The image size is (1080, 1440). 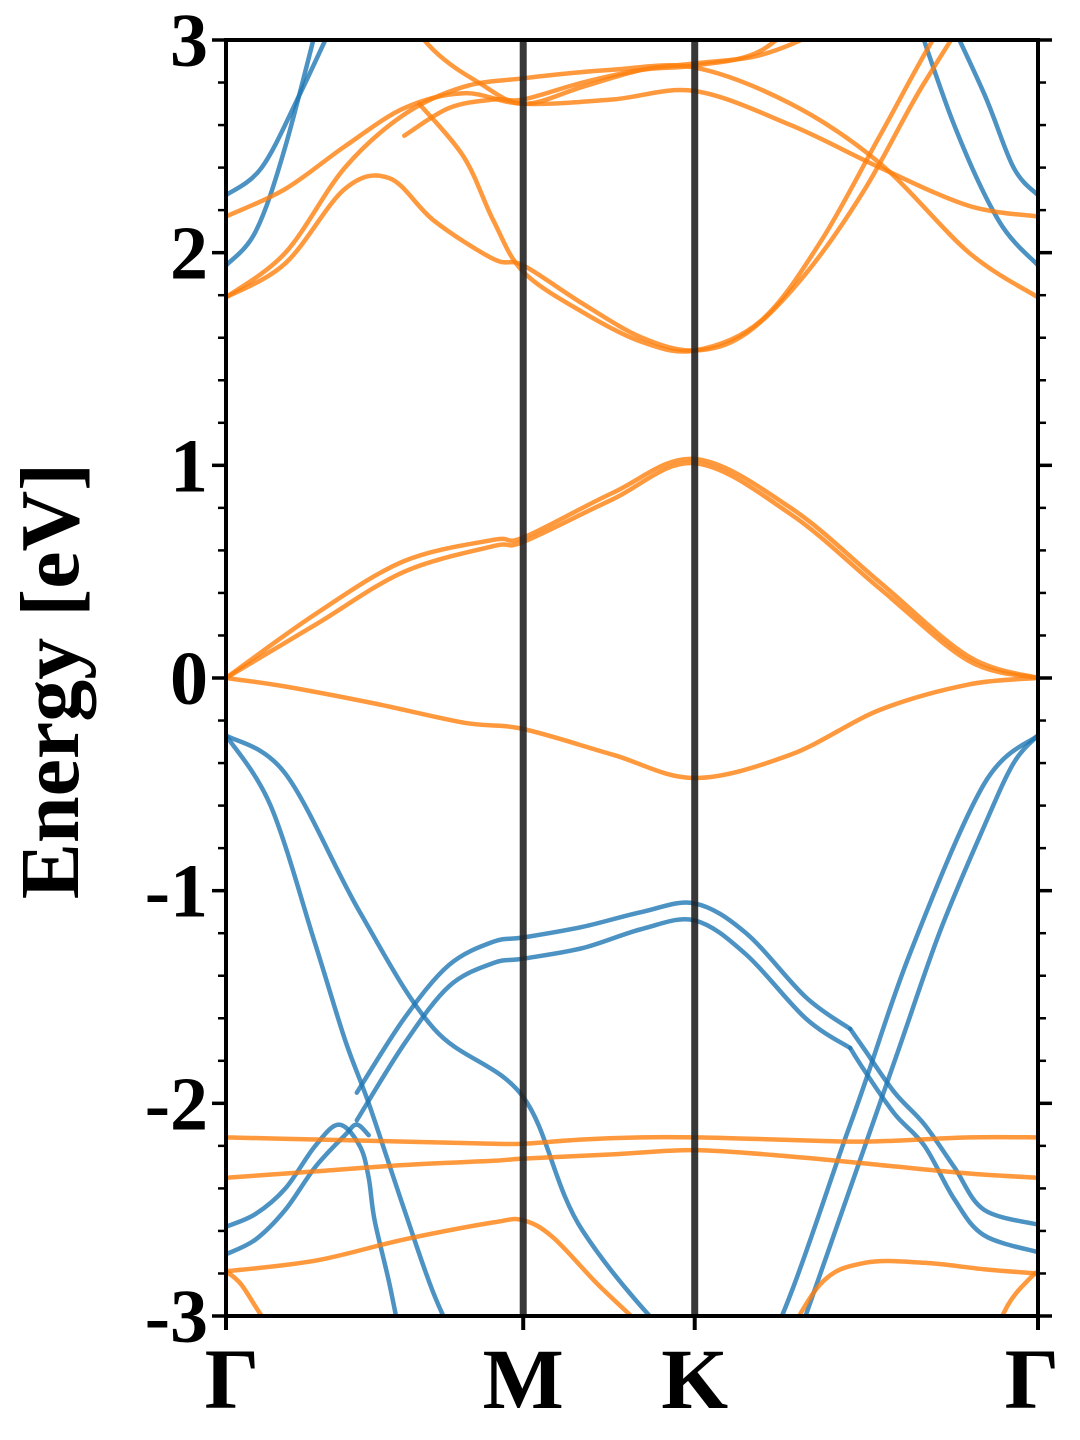 What do you see at coordinates (189, 41) in the screenshot?
I see `y-tick-label: 3` at bounding box center [189, 41].